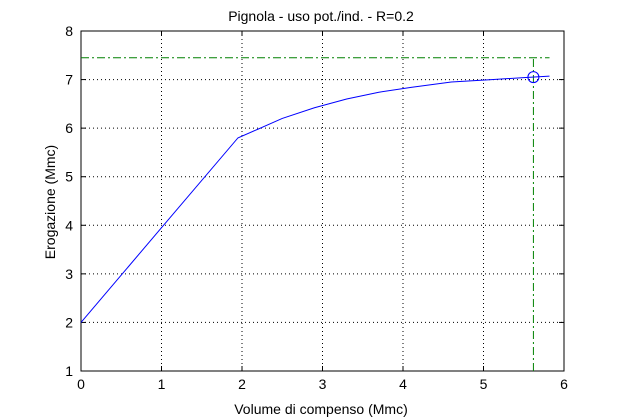  I want to click on y-tick-label: 8, so click(69, 31).